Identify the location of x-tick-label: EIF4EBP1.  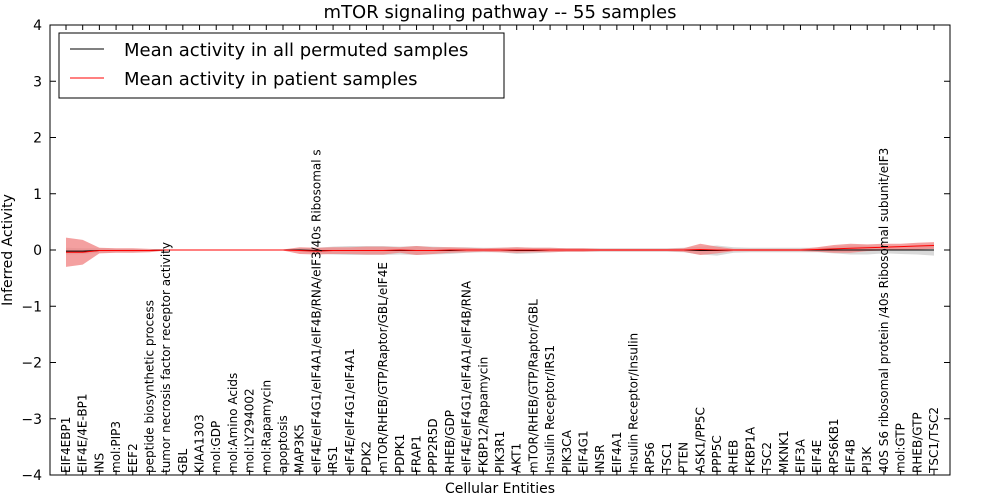
(66, 445).